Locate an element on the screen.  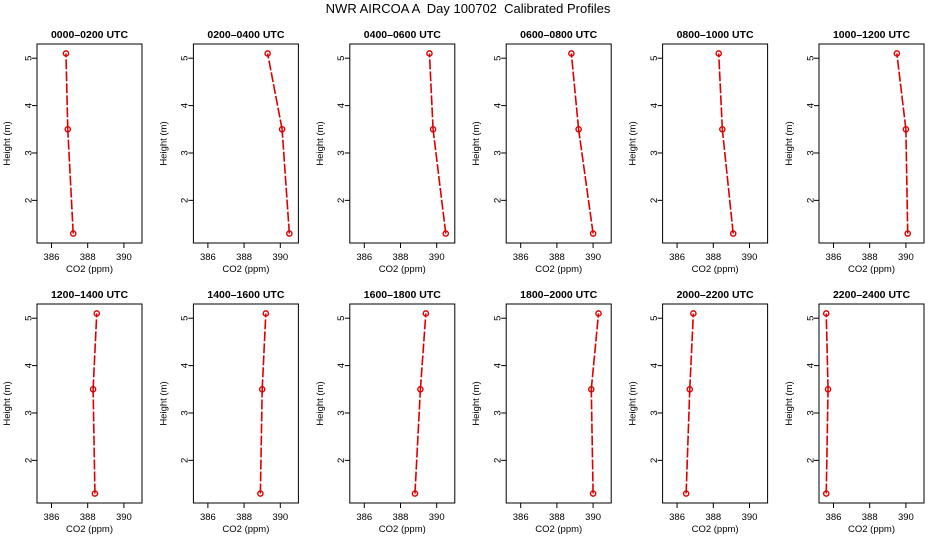
chart-title: 0000–0200 UTC is located at coordinates (89, 35).